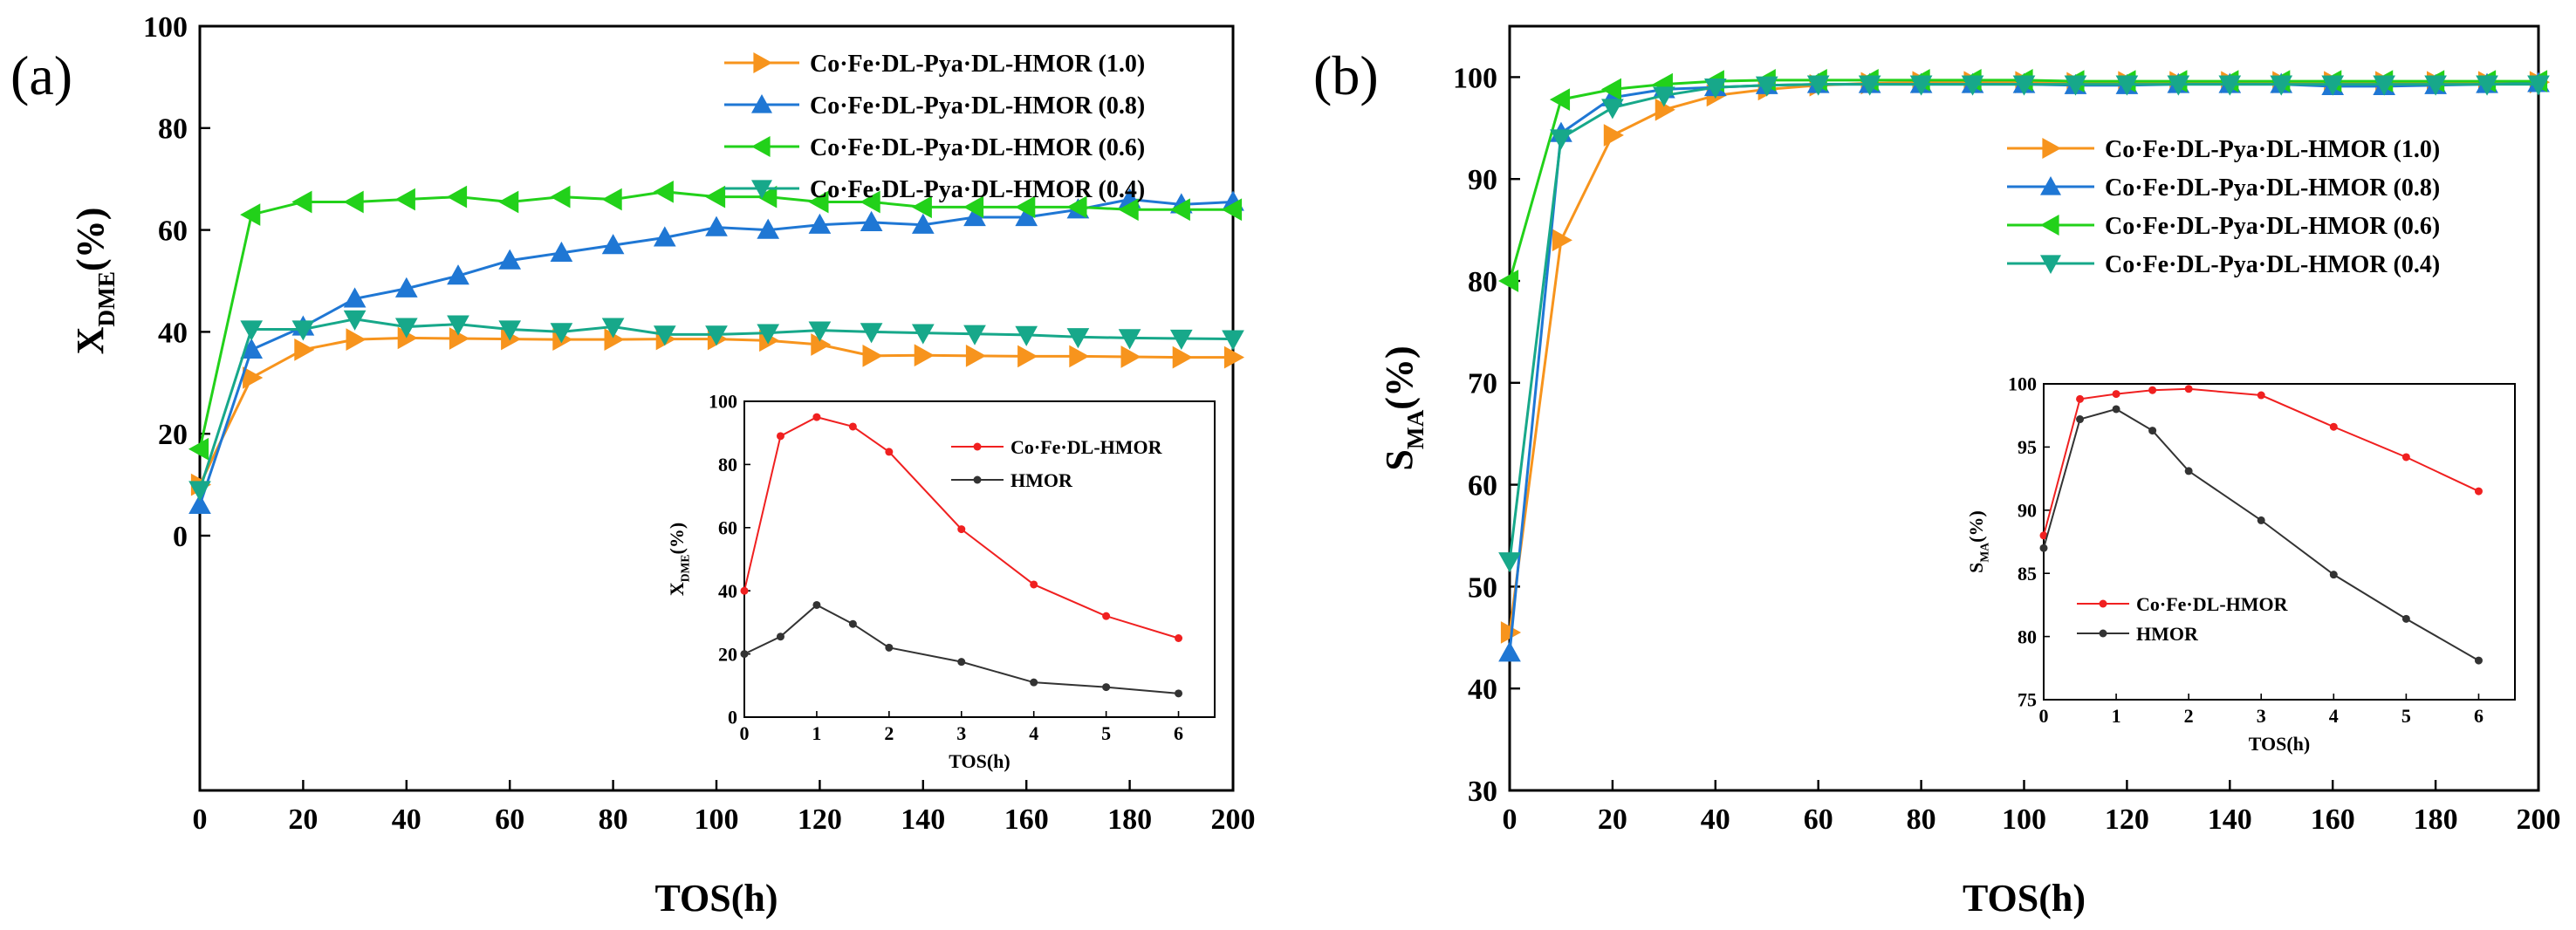 The width and height of the screenshot is (2576, 930). What do you see at coordinates (95, 281) in the screenshot?
I see `y-axis-title: XDME(%)` at bounding box center [95, 281].